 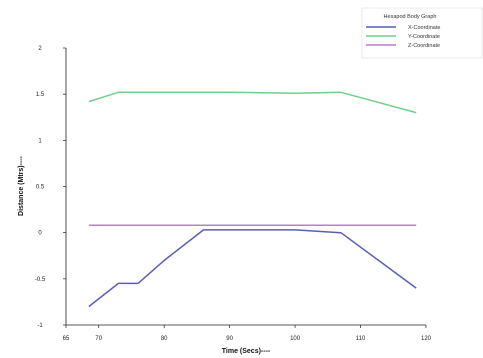 What do you see at coordinates (246, 351) in the screenshot?
I see `x-axis-title: Time (Secs)----` at bounding box center [246, 351].